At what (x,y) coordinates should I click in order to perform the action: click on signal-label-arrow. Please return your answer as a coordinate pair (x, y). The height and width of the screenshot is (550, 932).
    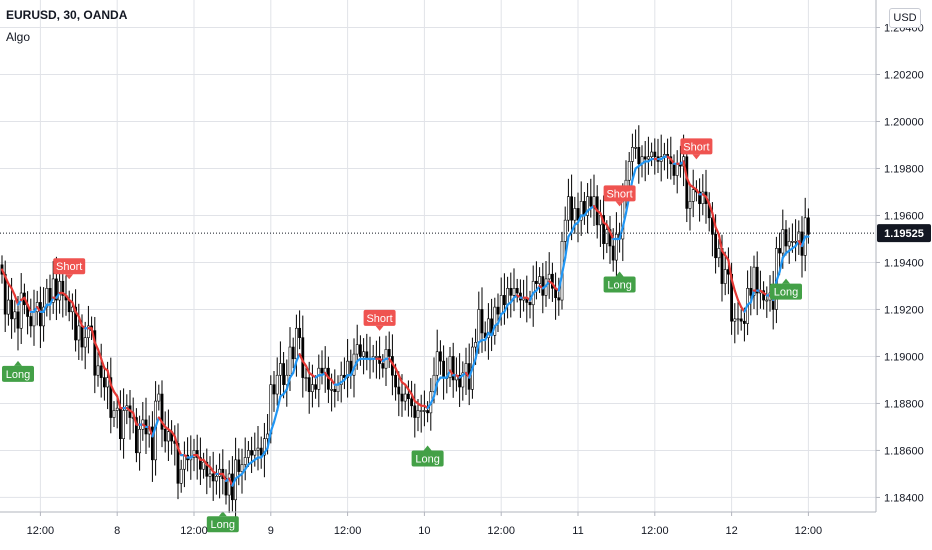
    Looking at the image, I should click on (696, 157).